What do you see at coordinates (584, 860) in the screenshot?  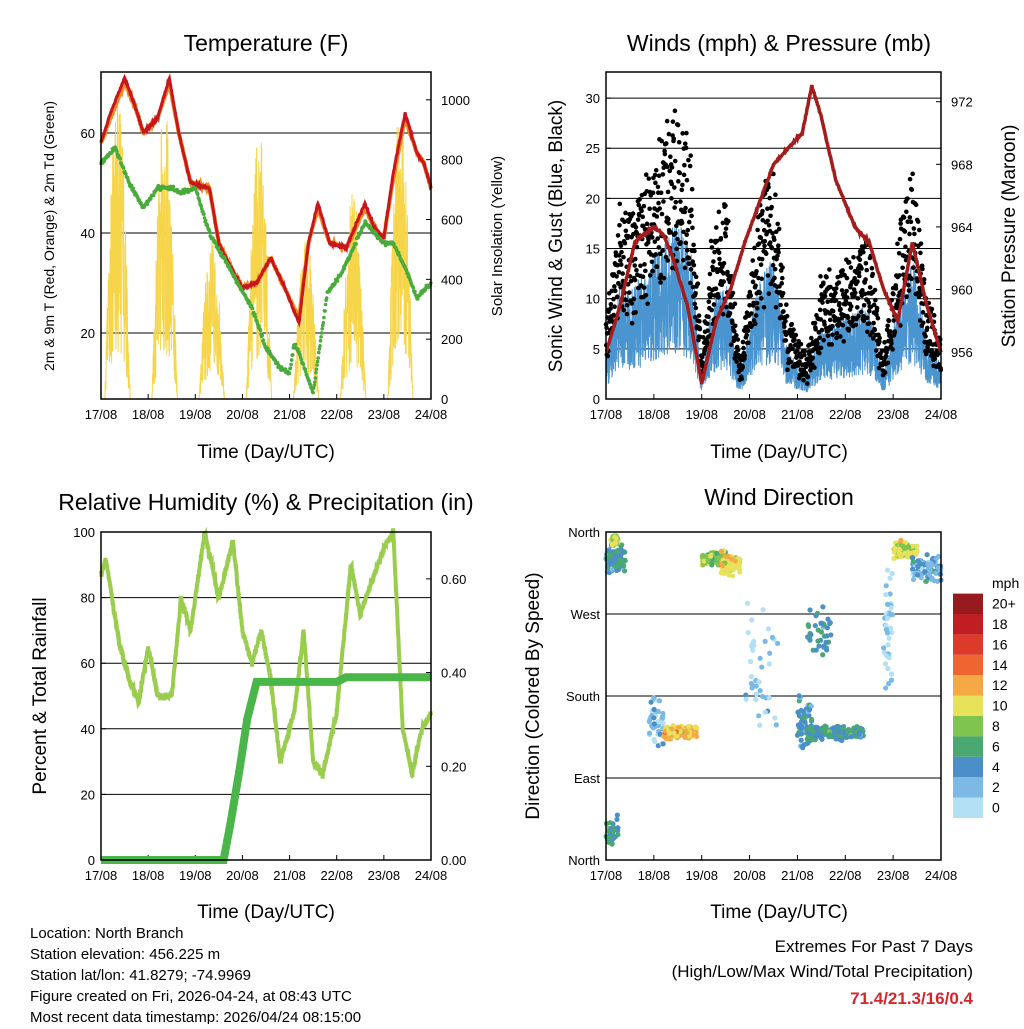 I see `y-tick-label: North` at bounding box center [584, 860].